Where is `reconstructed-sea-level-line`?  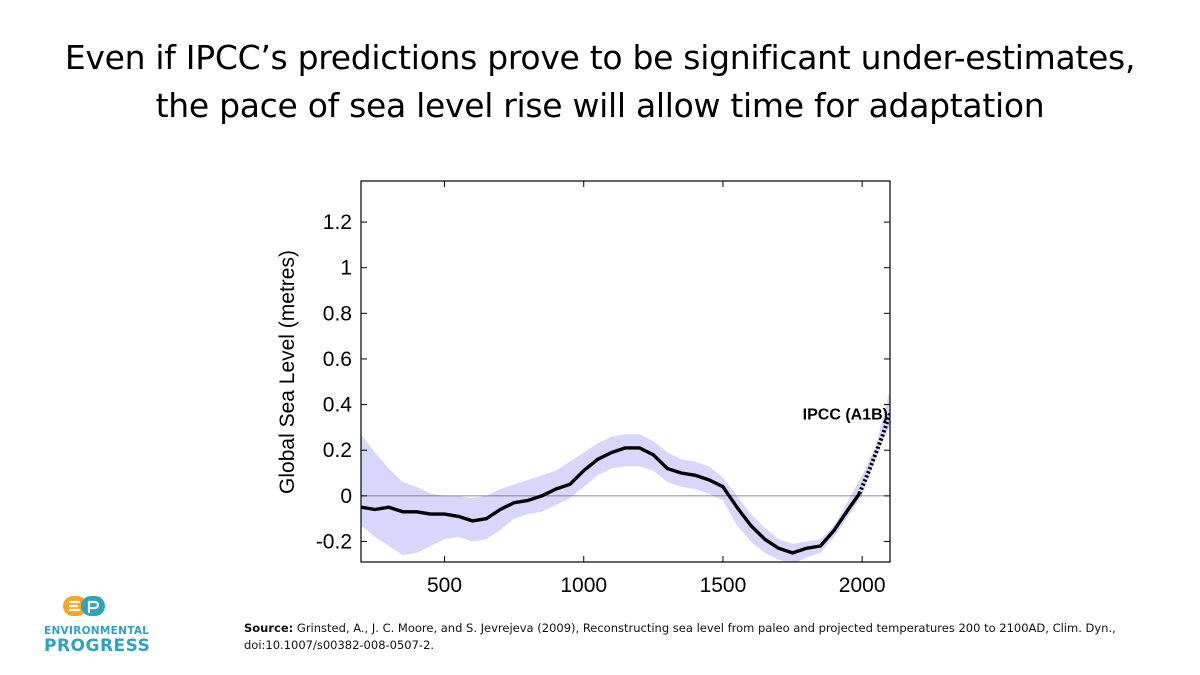 reconstructed-sea-level-line is located at coordinates (611, 500).